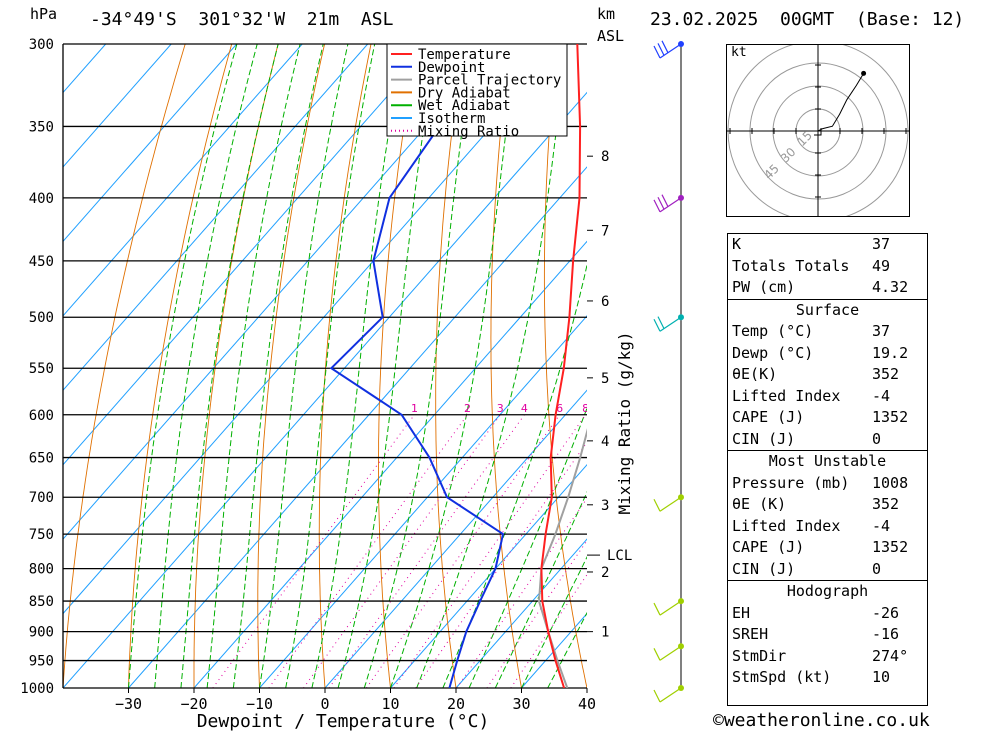 The height and width of the screenshot is (733, 1000). I want to click on hodograph-row: EH -26, so click(827, 614).